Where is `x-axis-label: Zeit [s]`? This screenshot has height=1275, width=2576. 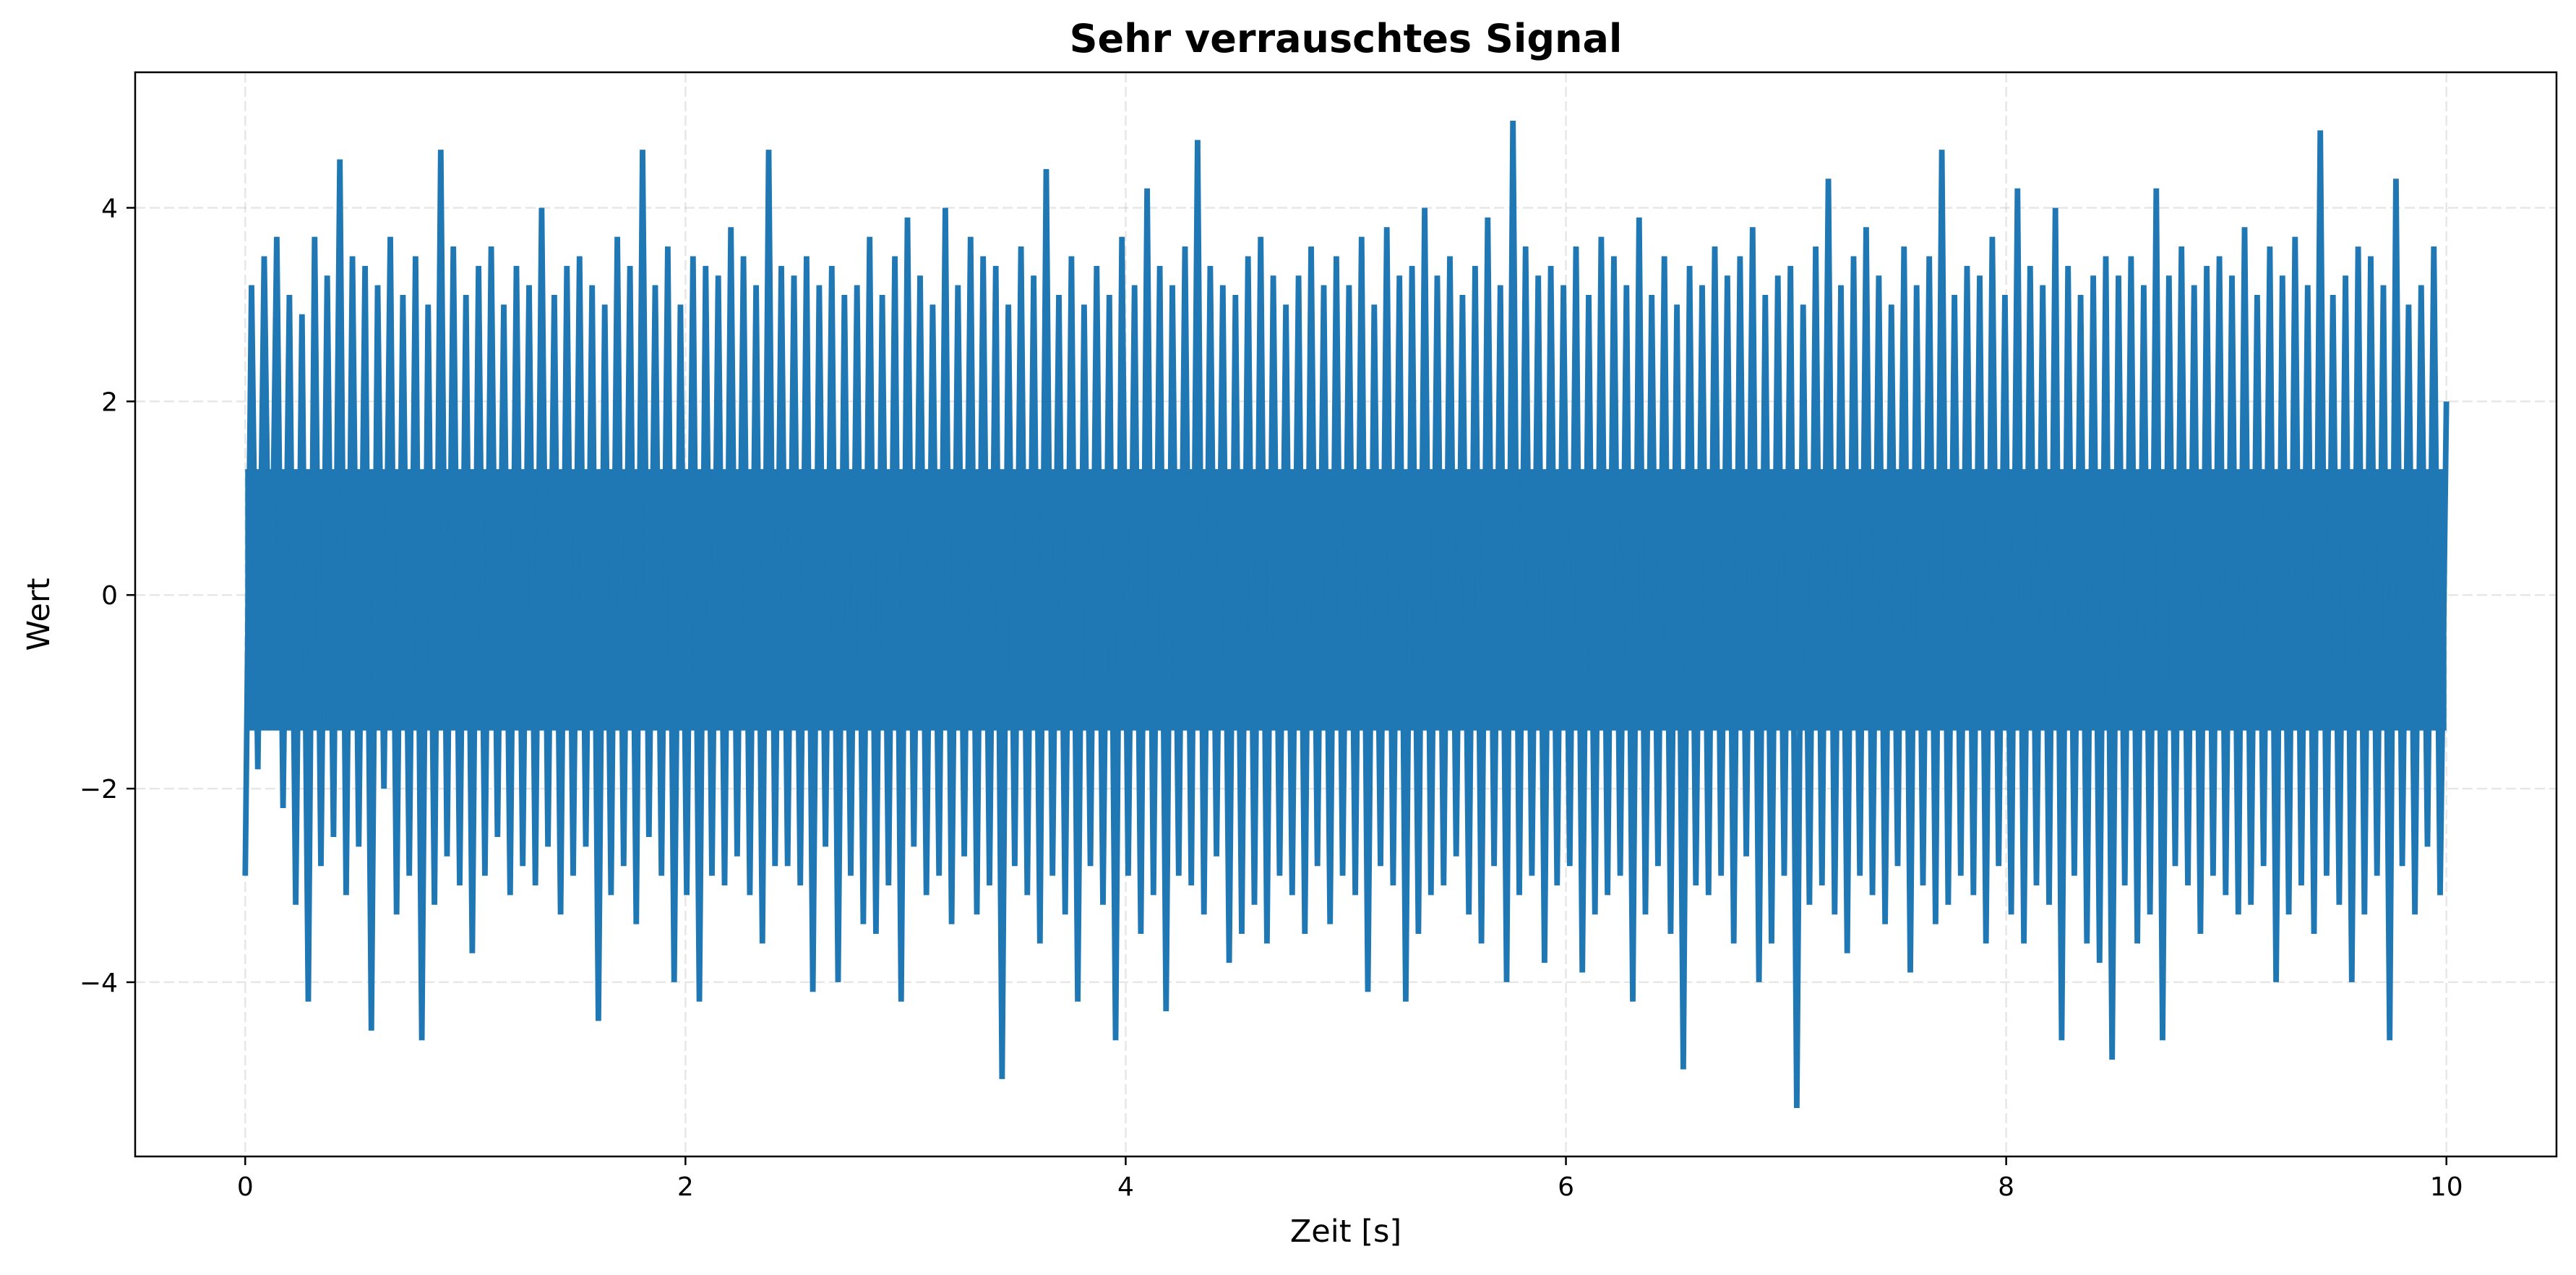 x-axis-label: Zeit [s] is located at coordinates (1346, 1232).